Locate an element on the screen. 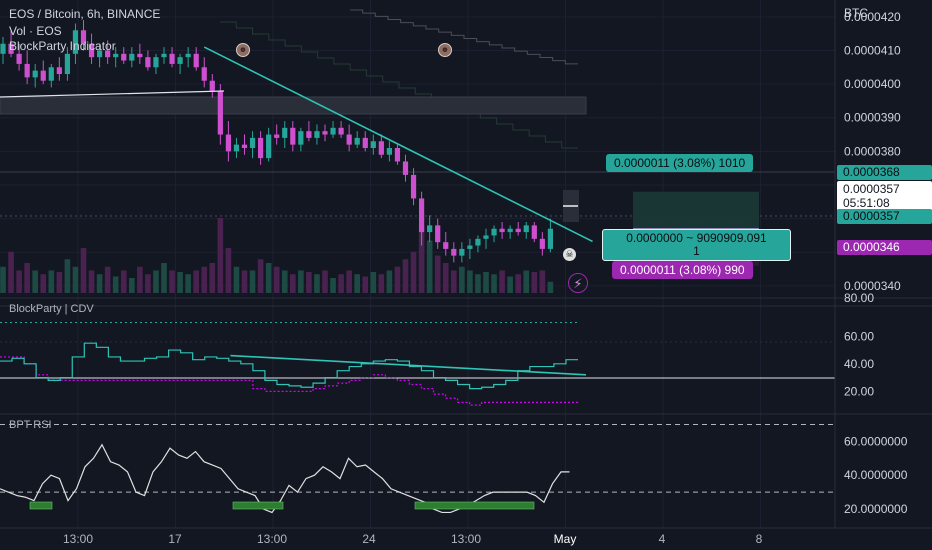  rsi-pane is located at coordinates (417, 468).